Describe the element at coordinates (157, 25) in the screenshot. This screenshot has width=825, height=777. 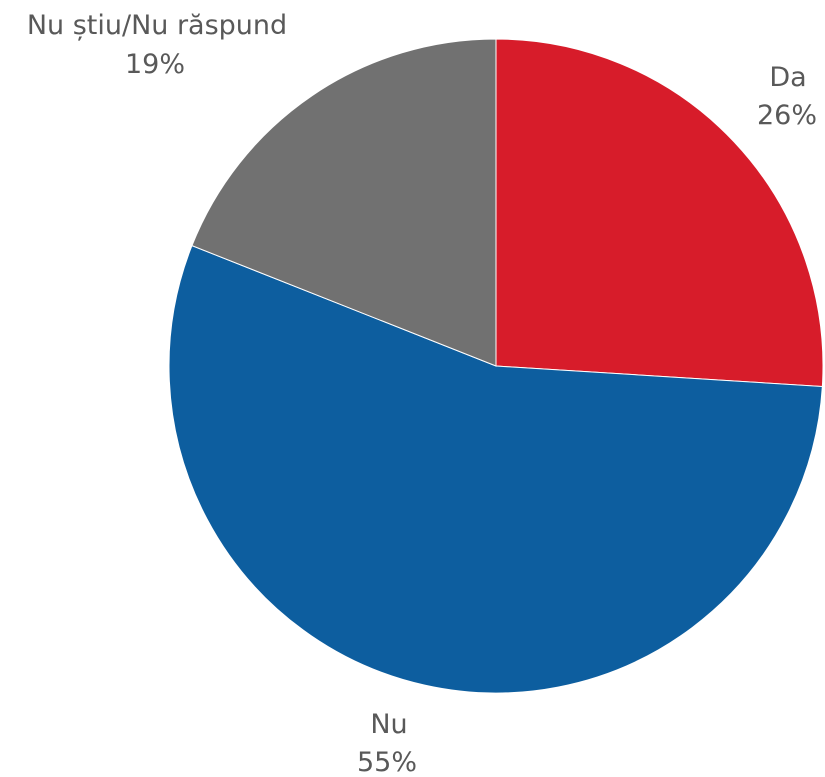
I see `slice-label-nu-stiu-category: Nu știu/Nu răspund` at that location.